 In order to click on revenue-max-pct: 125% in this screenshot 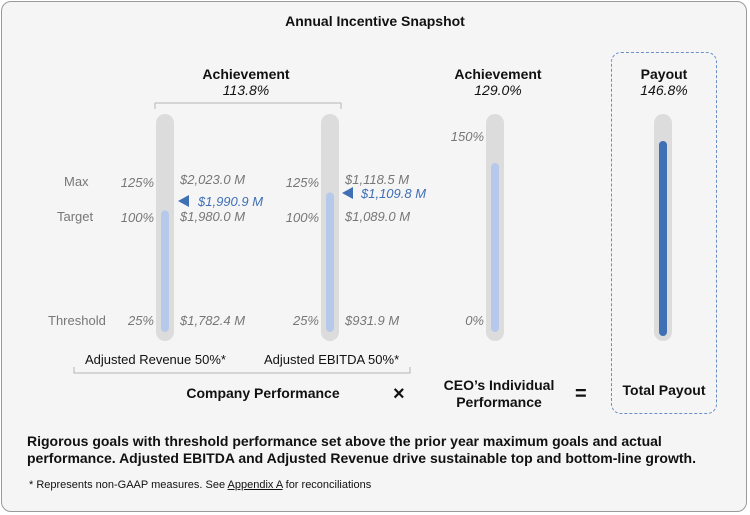, I will do `click(137, 182)`.